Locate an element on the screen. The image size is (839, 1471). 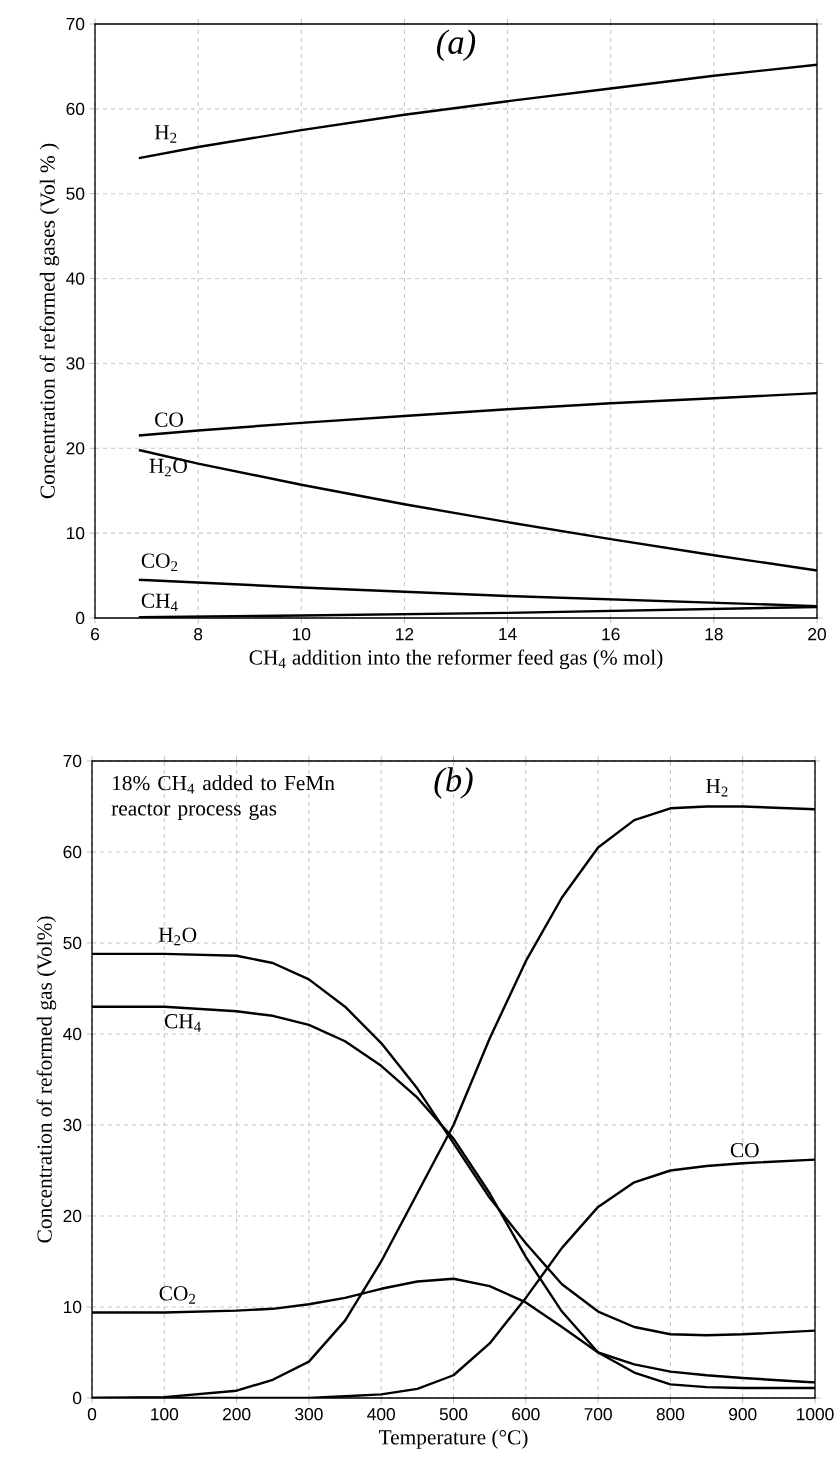
series-label: H$_{2}$ is located at coordinates (165, 134).